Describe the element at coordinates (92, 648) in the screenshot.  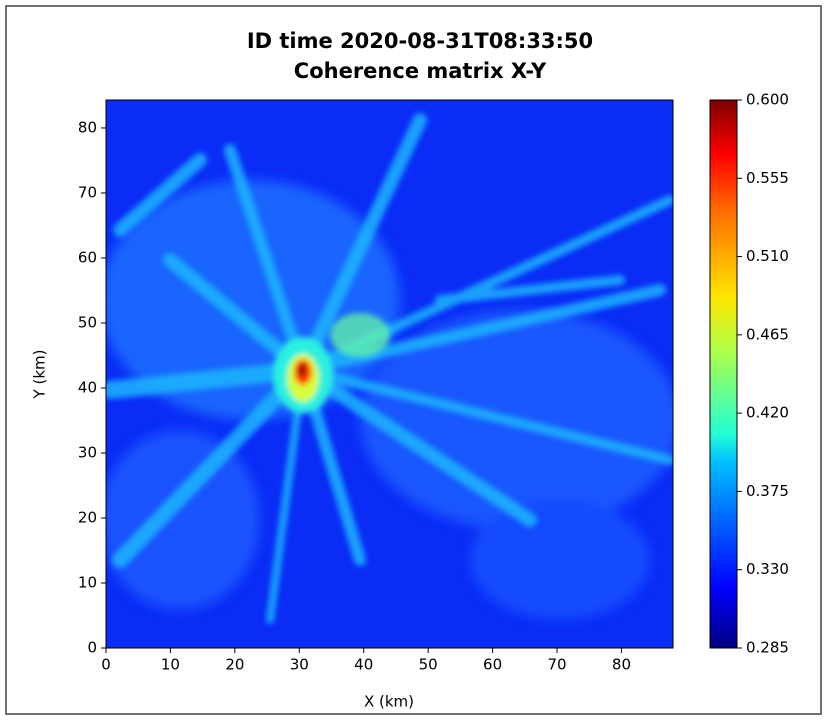
I see `y-tick-label: 0` at that location.